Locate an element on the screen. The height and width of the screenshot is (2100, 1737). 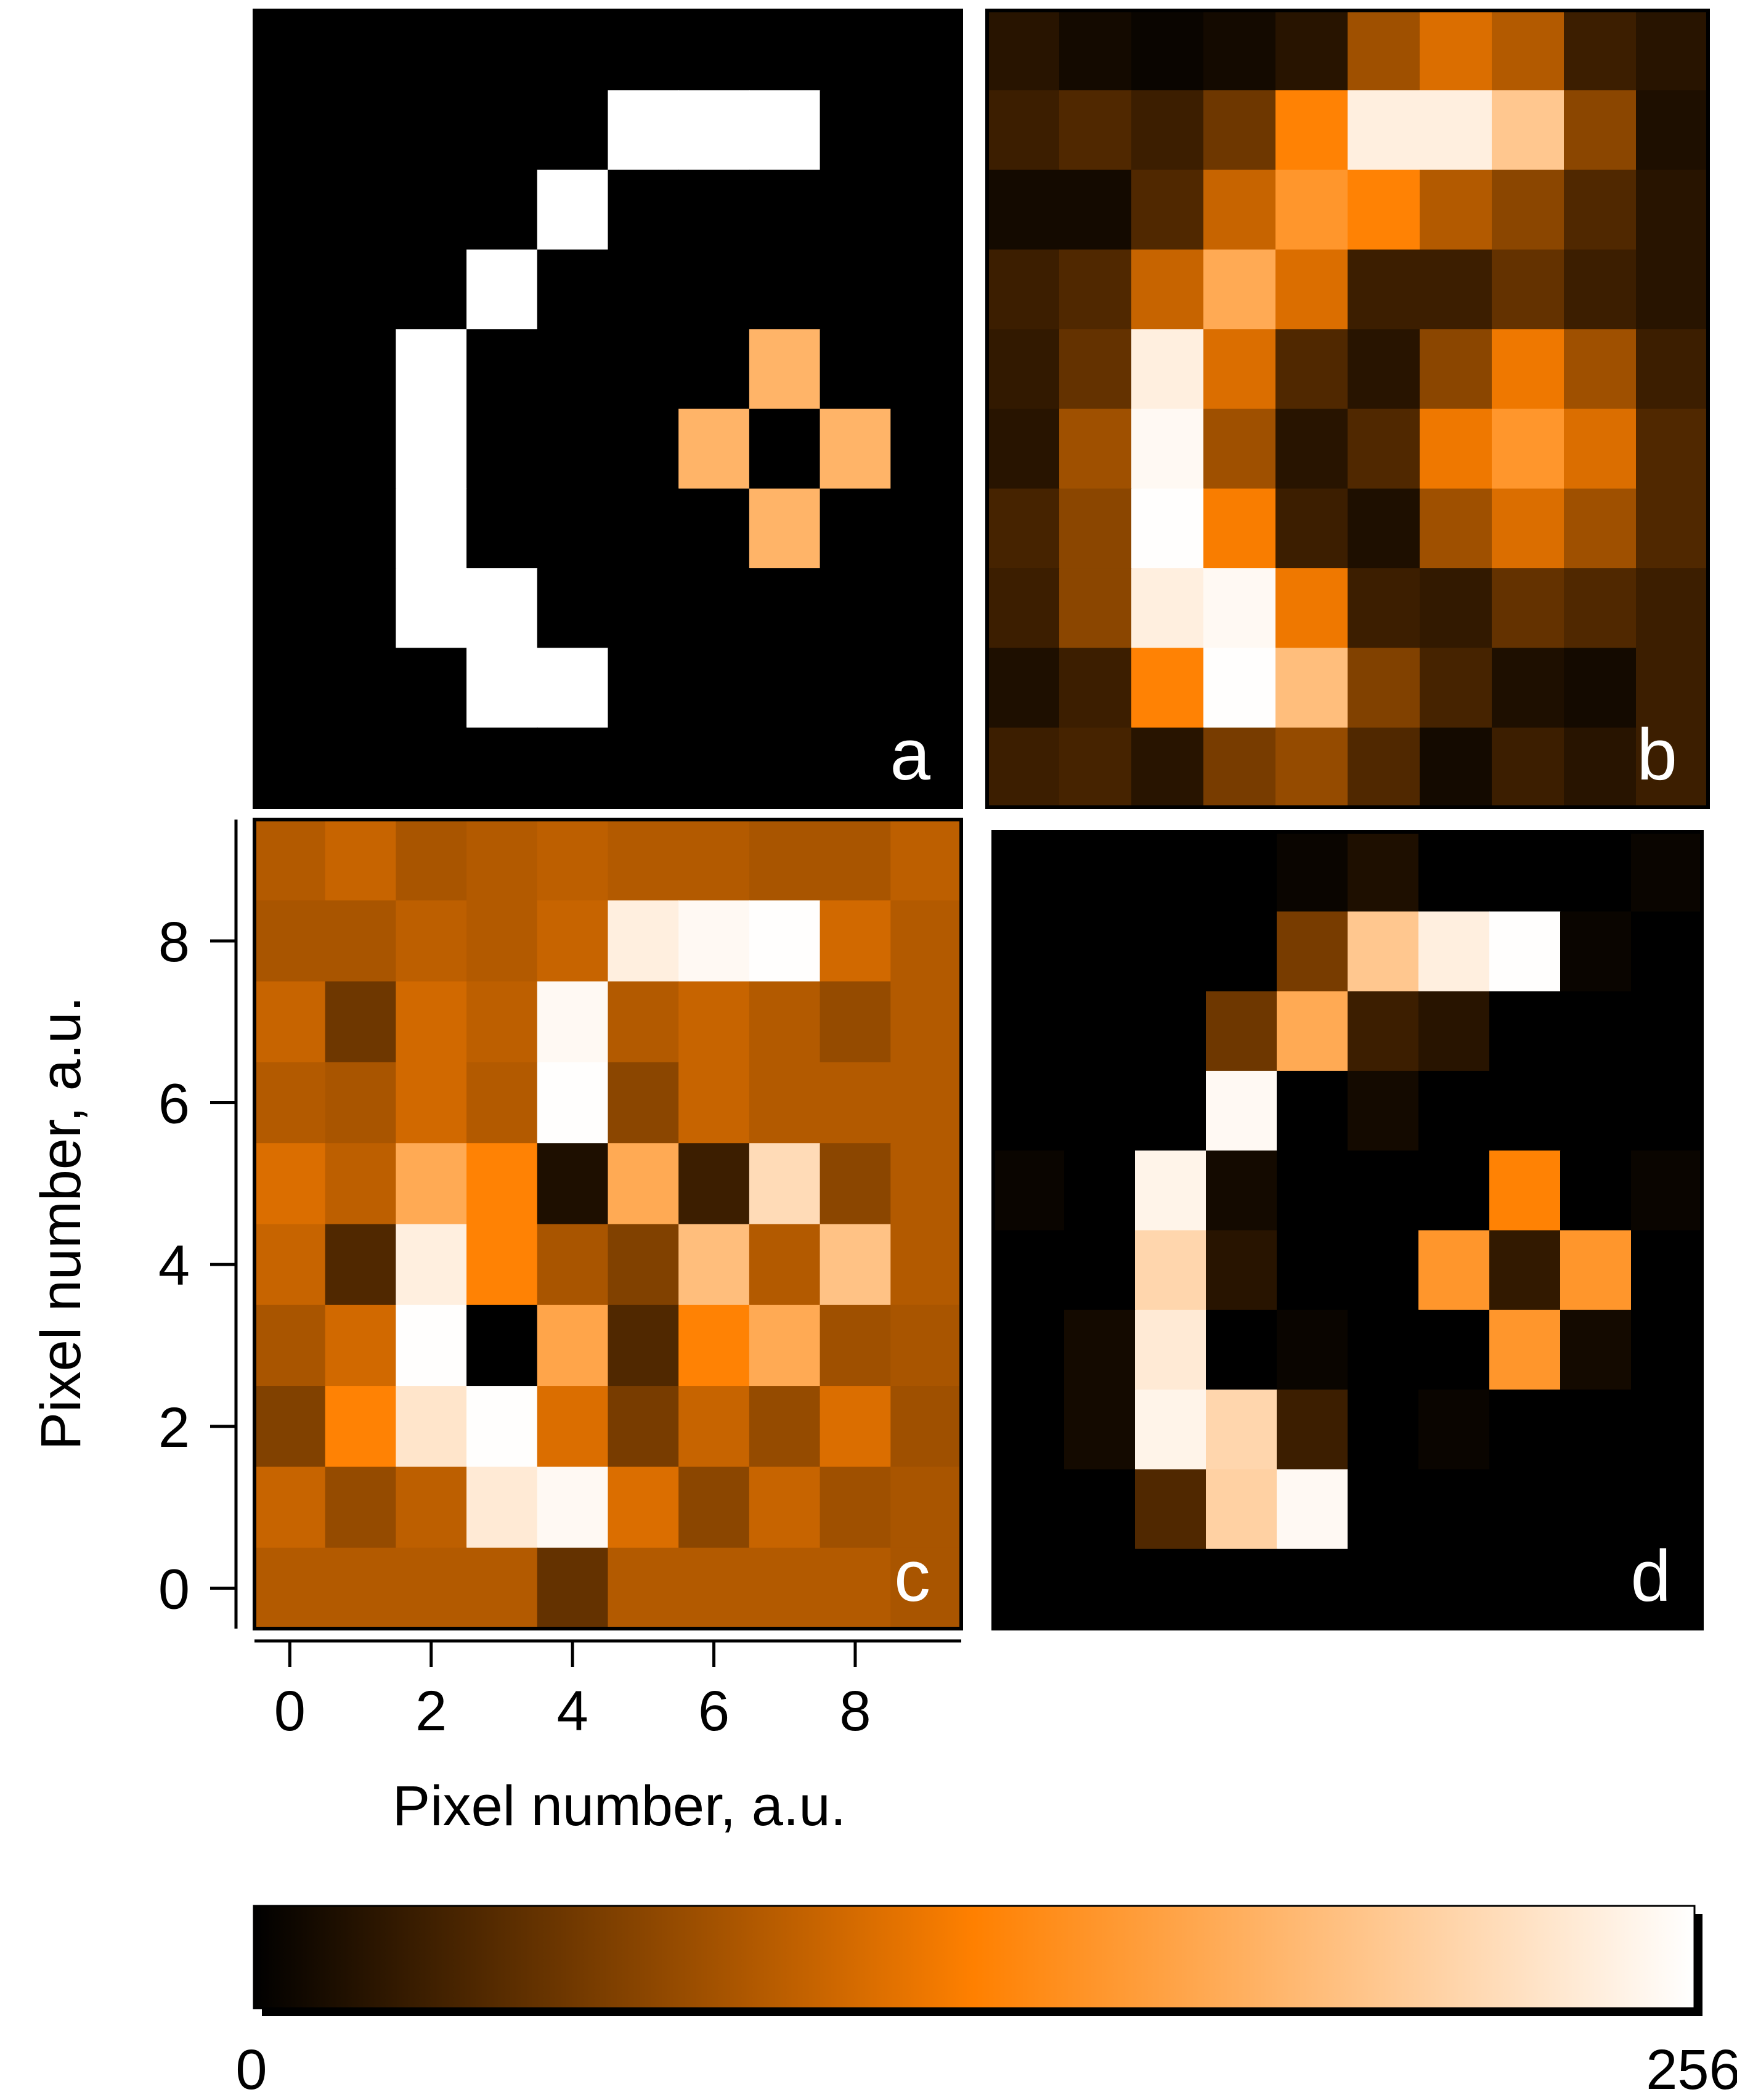
y-axis-title: Pixel number, a.u. is located at coordinates (61, 1223).